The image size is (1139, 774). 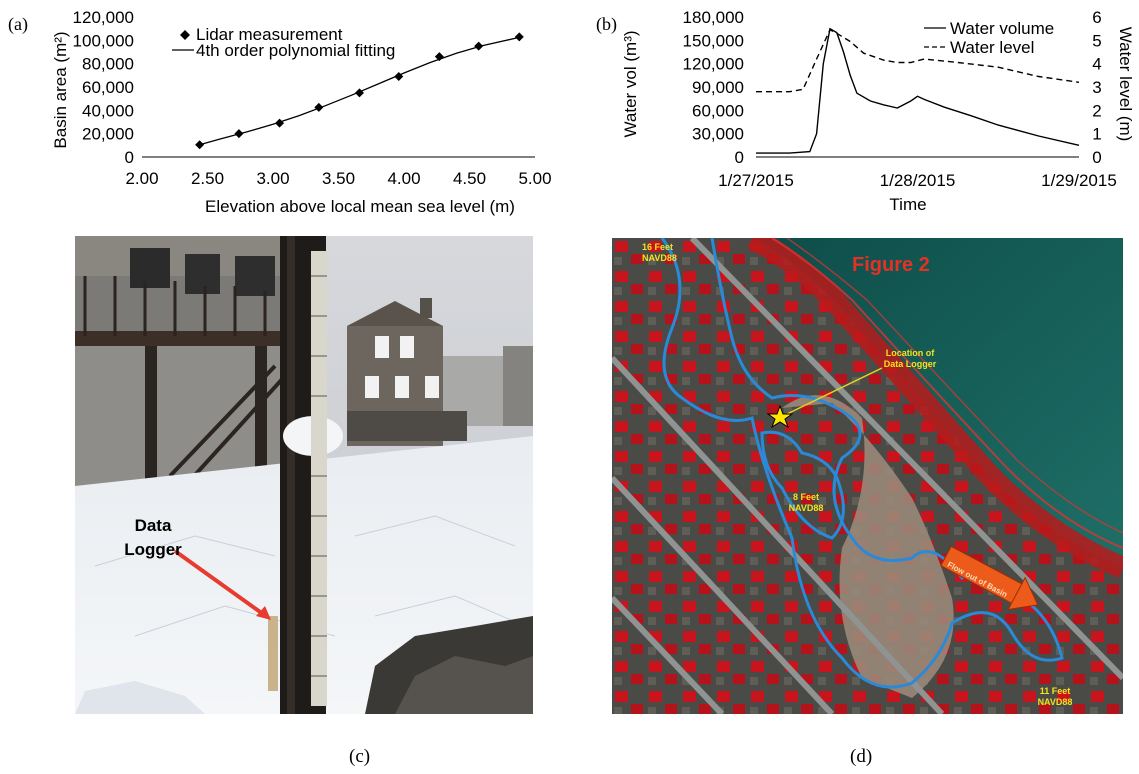 I want to click on x-tick-label: 4.50, so click(x=469, y=178).